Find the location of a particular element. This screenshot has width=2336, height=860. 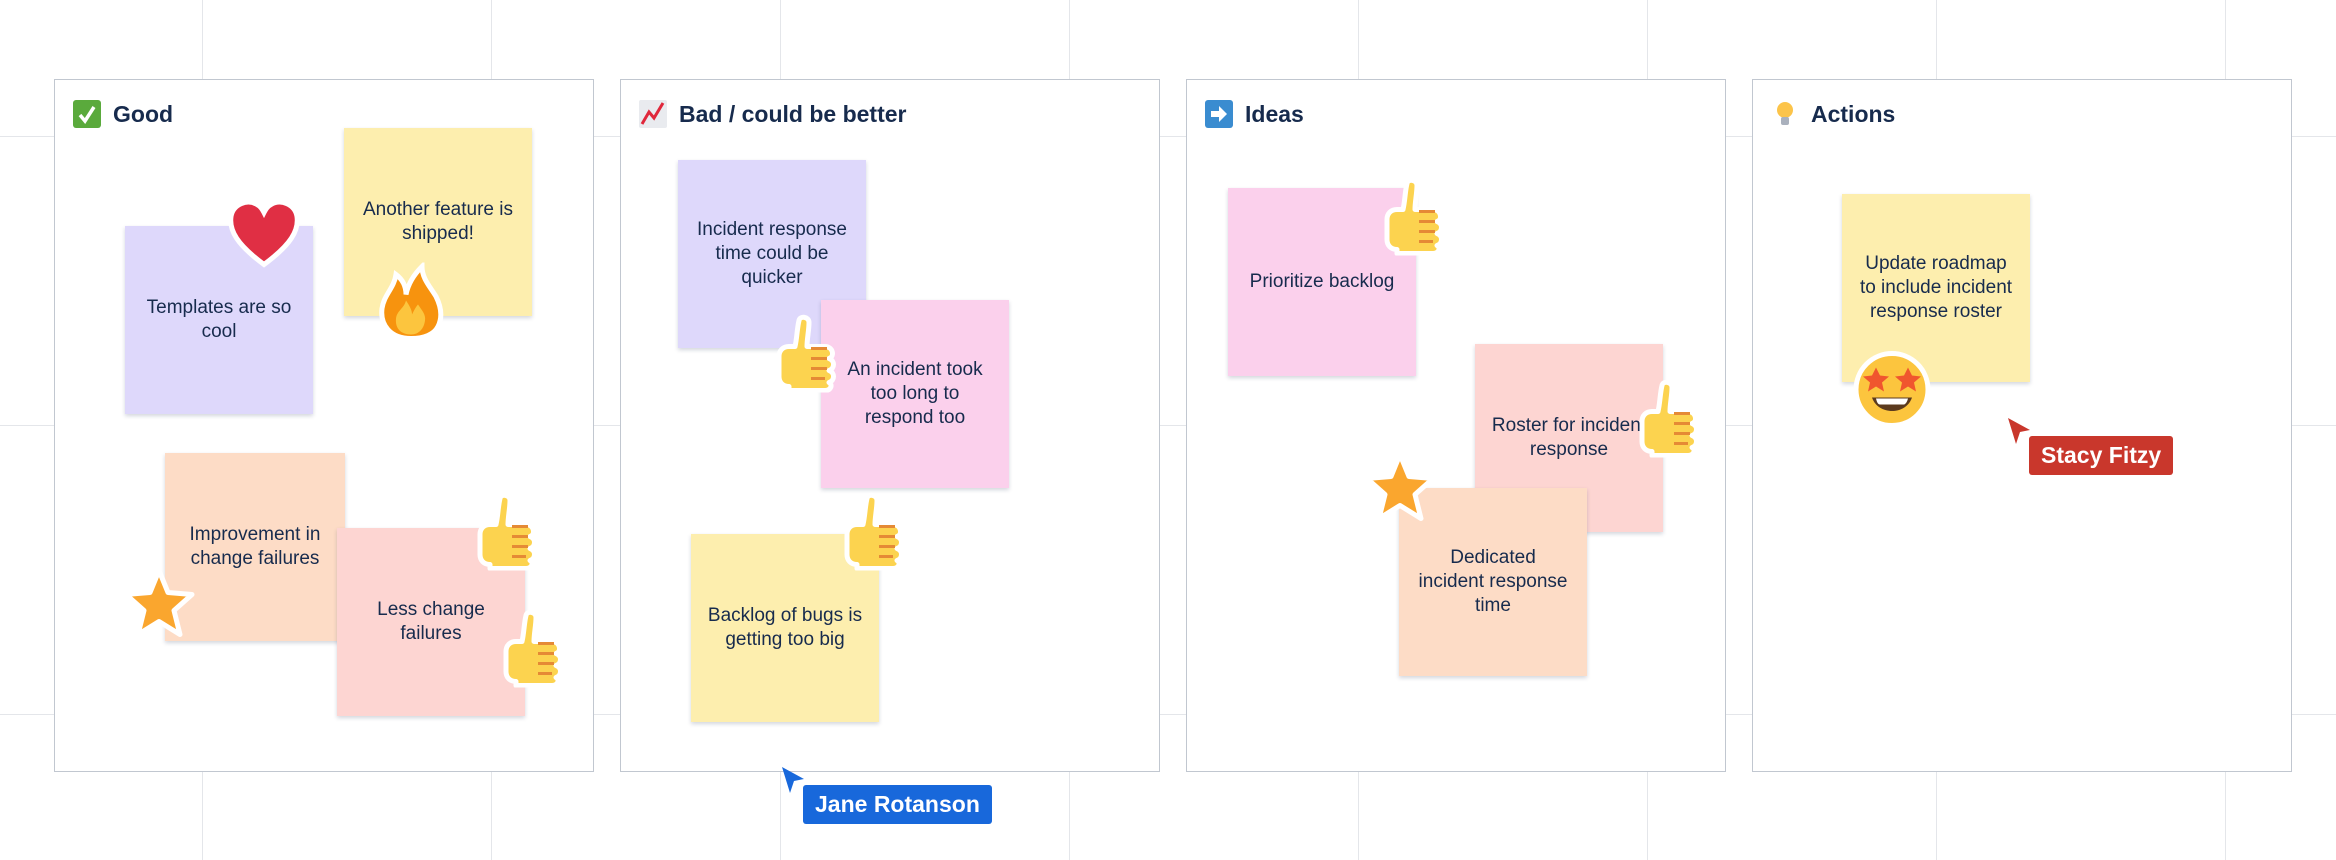

frame-title: Actions is located at coordinates (1833, 114).